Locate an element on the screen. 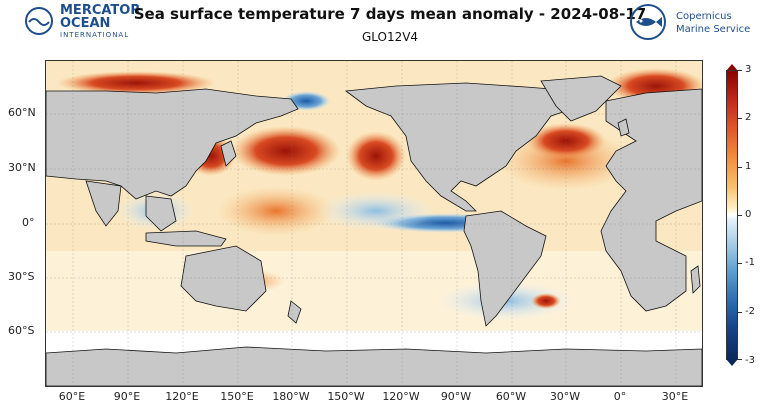 The image size is (768, 410). north-pacific-warm-anomaly is located at coordinates (286, 151).